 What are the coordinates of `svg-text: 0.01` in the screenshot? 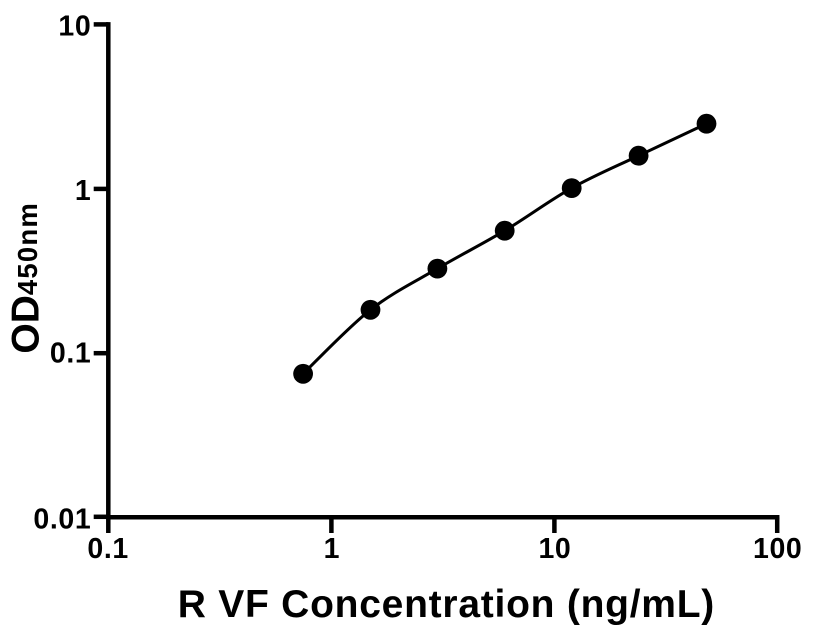 It's located at (62, 520).